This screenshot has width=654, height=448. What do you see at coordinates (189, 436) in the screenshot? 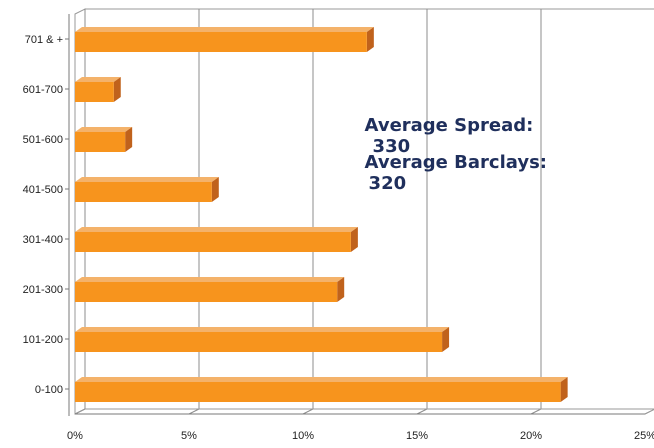
I see `x-tick-label: 5%` at bounding box center [189, 436].